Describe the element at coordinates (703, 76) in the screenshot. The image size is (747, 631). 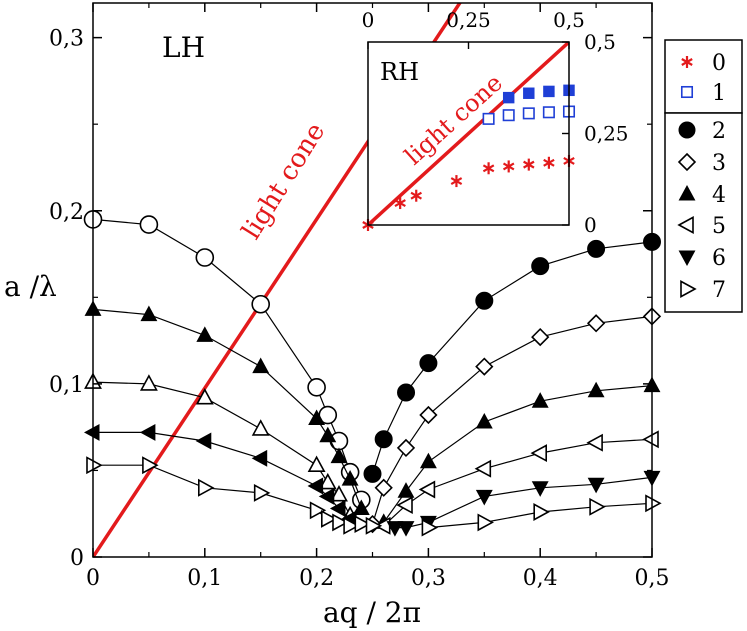
I see `legend-box-top` at that location.